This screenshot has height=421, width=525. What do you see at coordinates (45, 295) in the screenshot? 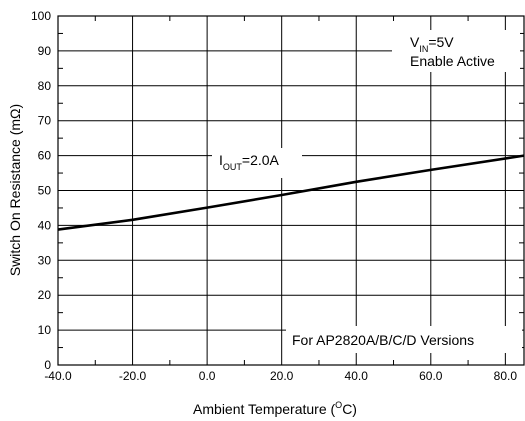
I see `y-tick-label: 20` at bounding box center [45, 295].